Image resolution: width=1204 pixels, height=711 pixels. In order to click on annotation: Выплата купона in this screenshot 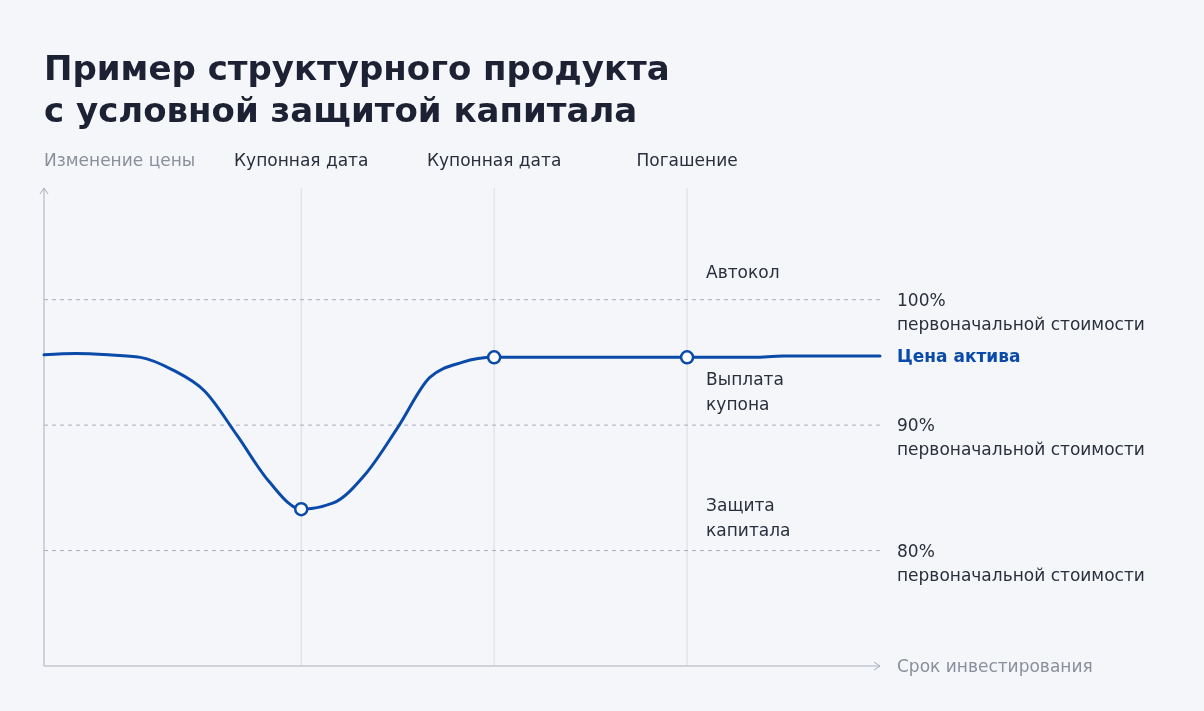, I will do `click(745, 392)`.